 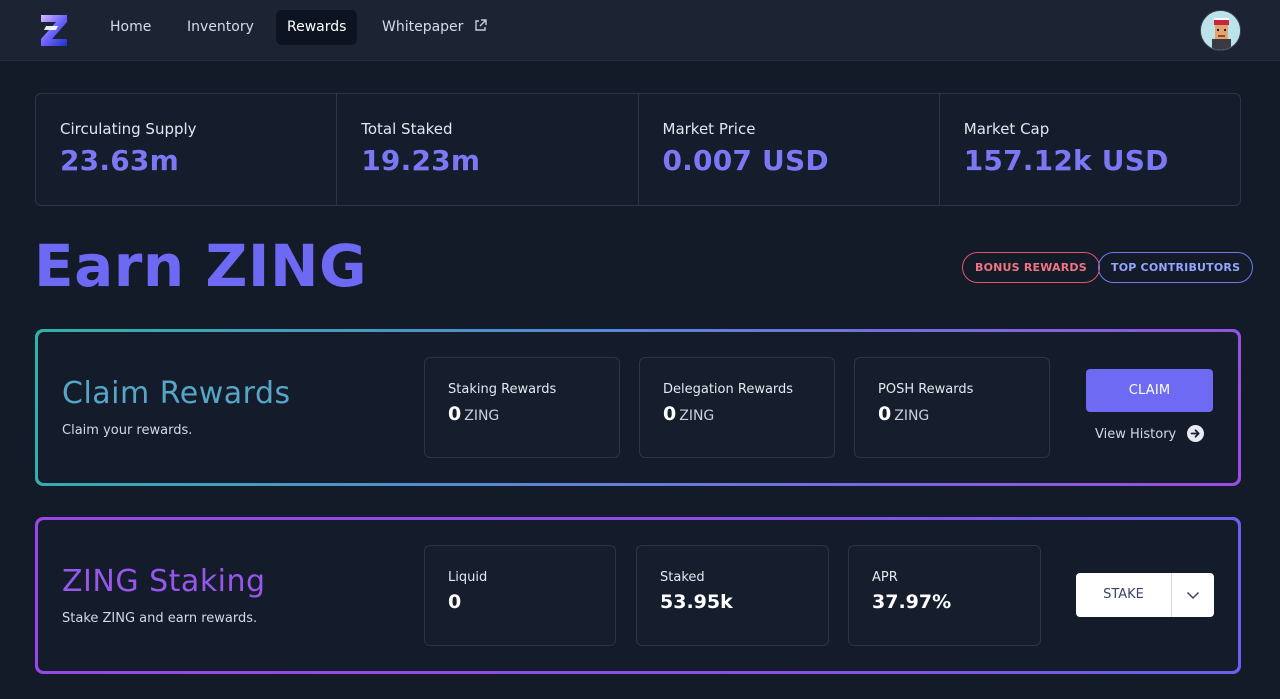 I want to click on nav-home: Home, so click(x=130, y=27).